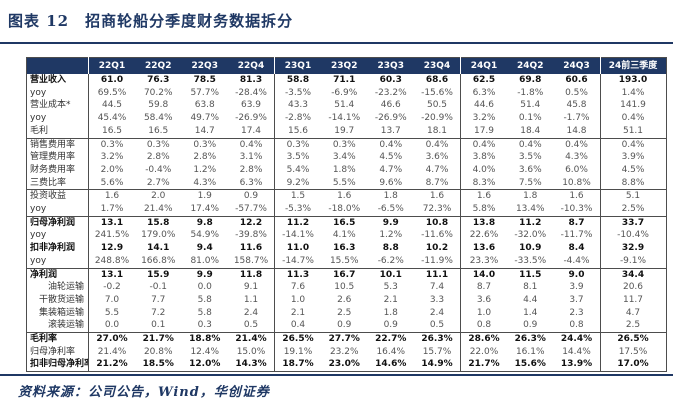 Image resolution: width=673 pixels, height=410 pixels. I want to click on source-note: 资料来源：公司公告，Wind，华创证券, so click(144, 392).